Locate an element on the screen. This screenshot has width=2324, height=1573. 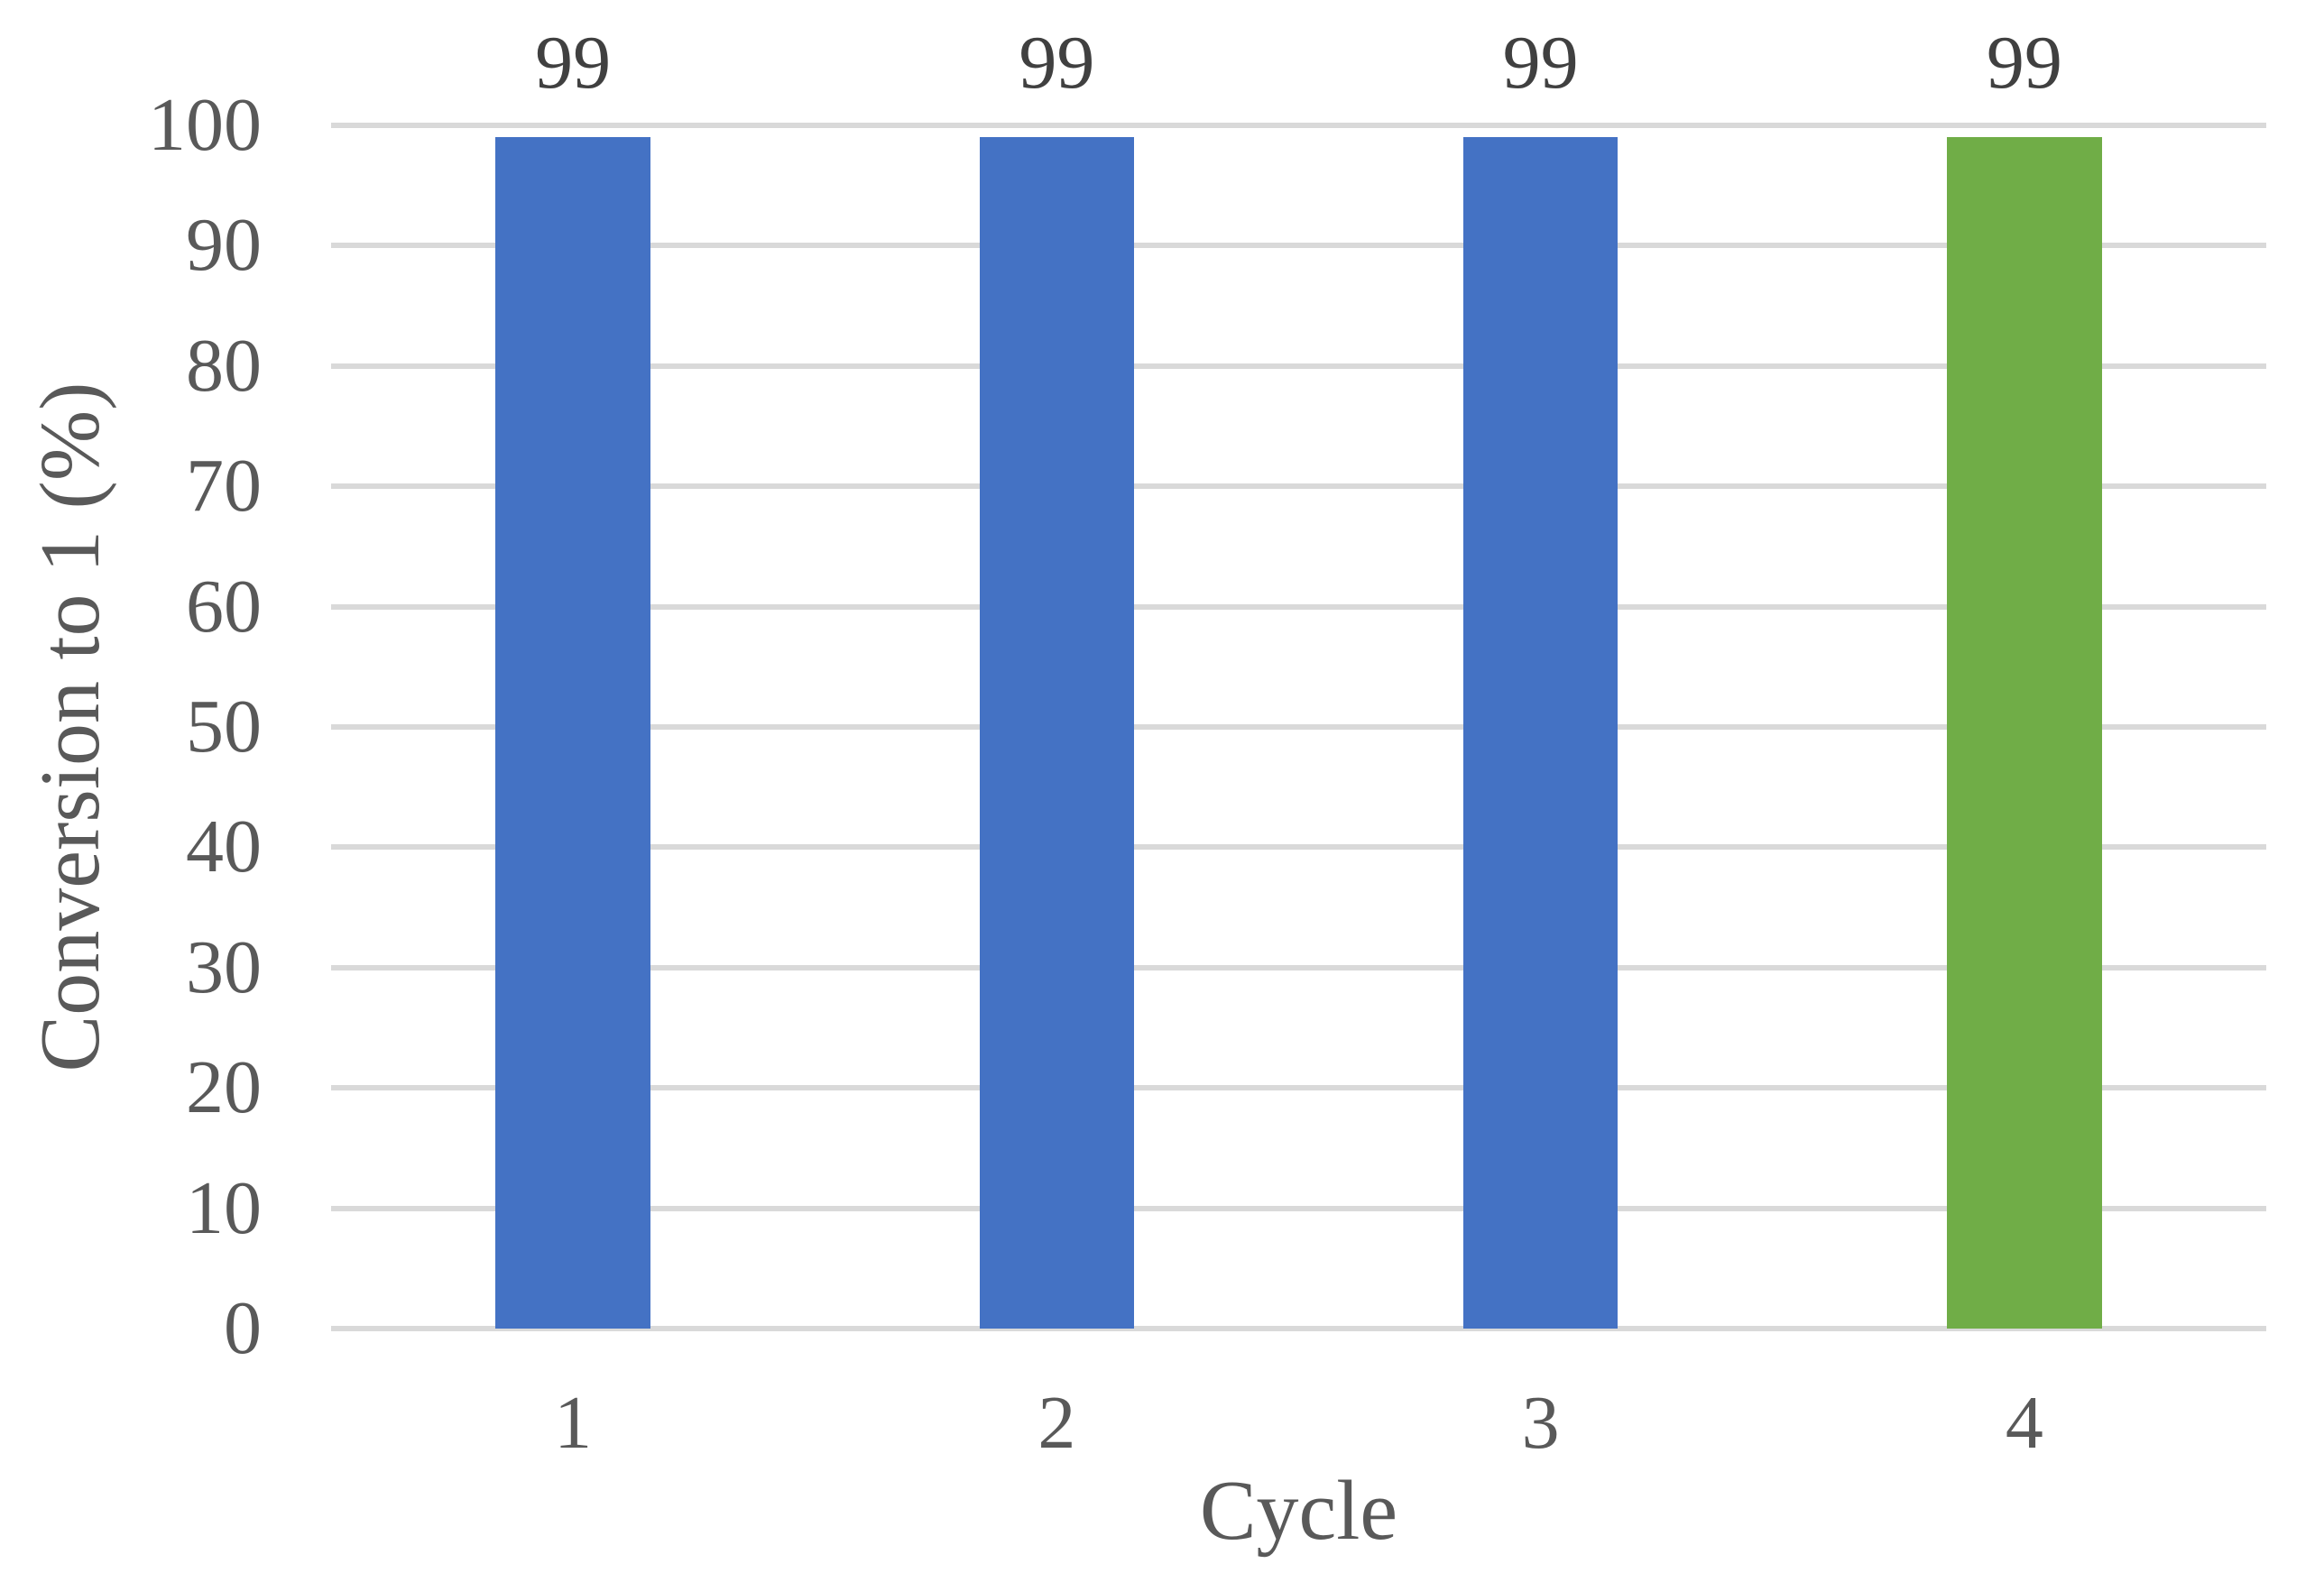
y-tick-label: 50 is located at coordinates (224, 726).